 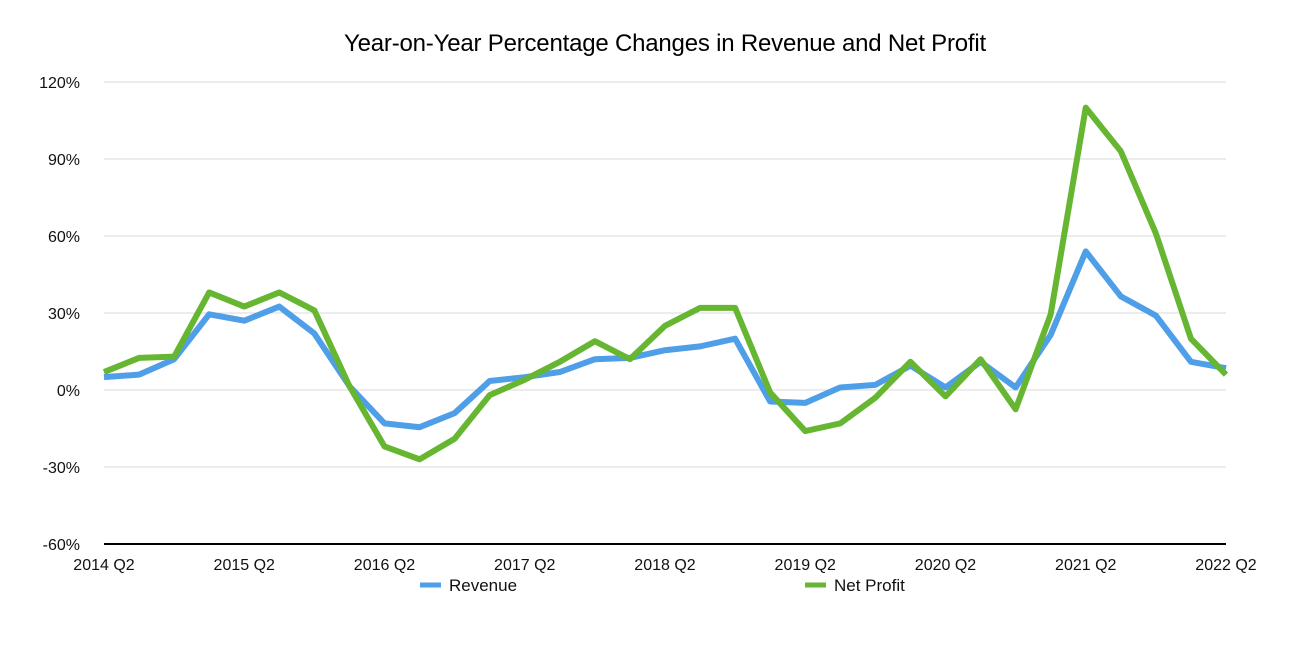 What do you see at coordinates (805, 565) in the screenshot?
I see `x-tick-label: 2019 Q2` at bounding box center [805, 565].